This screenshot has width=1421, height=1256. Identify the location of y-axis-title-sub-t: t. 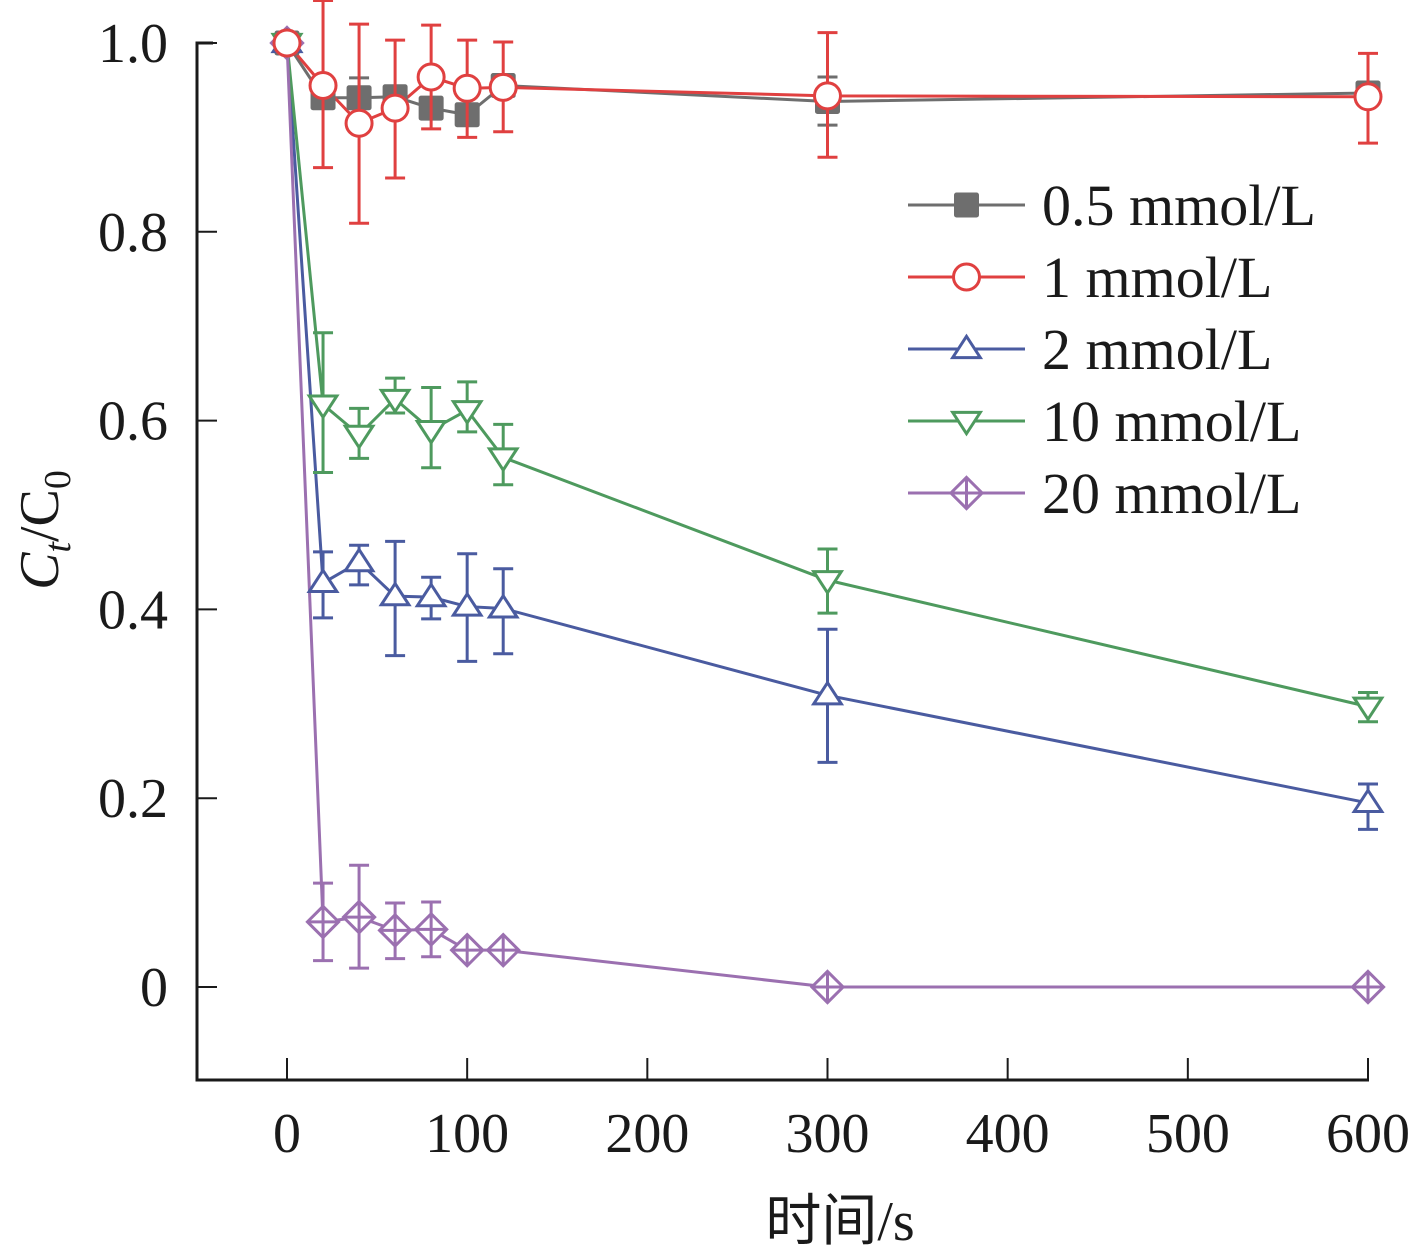
(58, 547).